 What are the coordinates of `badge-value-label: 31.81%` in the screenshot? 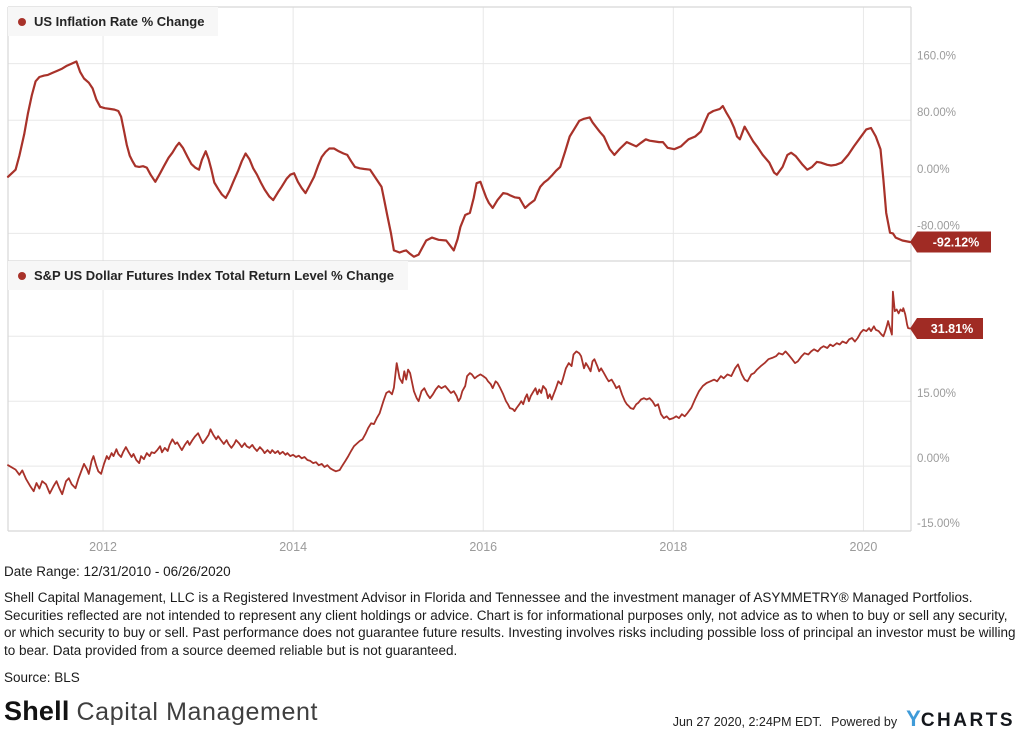 It's located at (952, 329).